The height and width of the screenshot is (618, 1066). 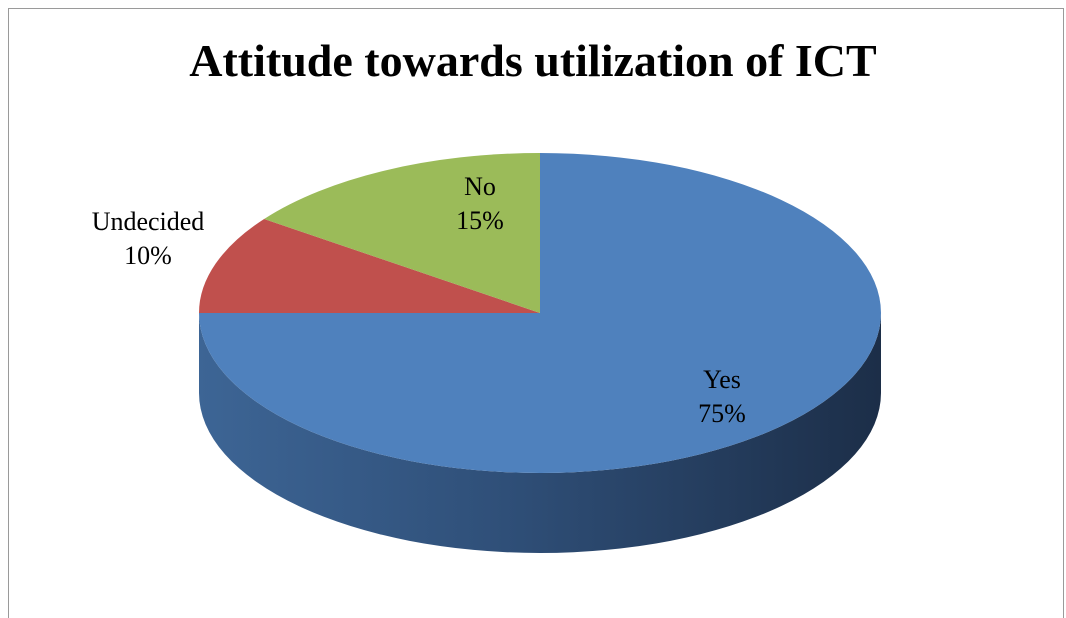 I want to click on chart-title: Attitude towards utilization of ICT, so click(x=533, y=60).